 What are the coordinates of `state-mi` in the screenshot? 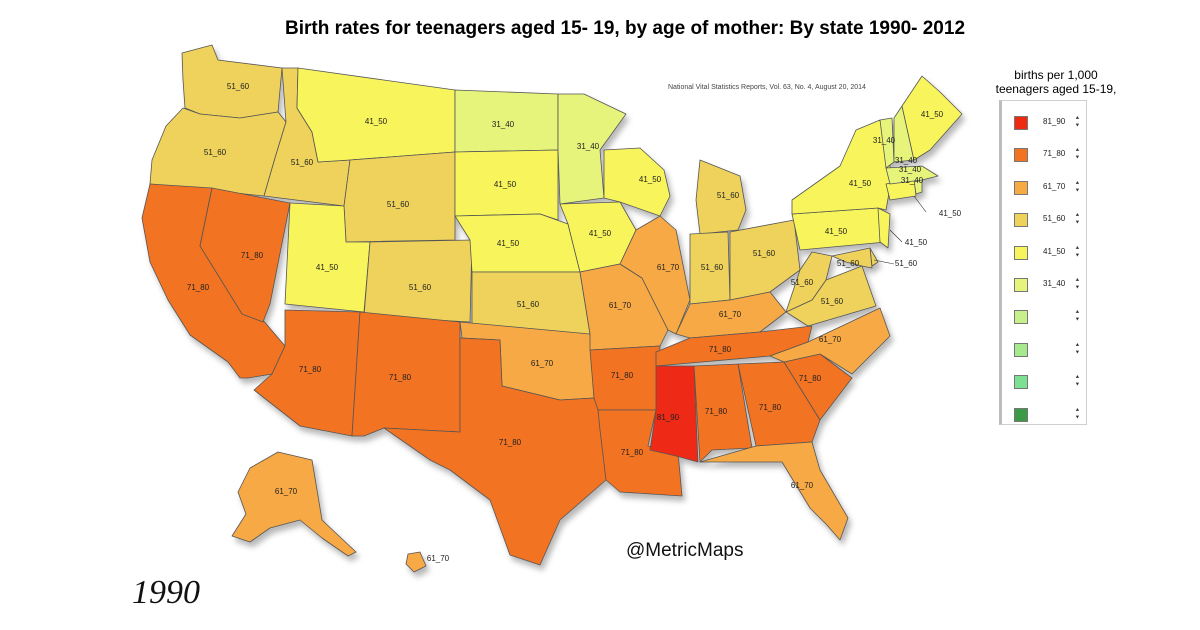 It's located at (721, 197).